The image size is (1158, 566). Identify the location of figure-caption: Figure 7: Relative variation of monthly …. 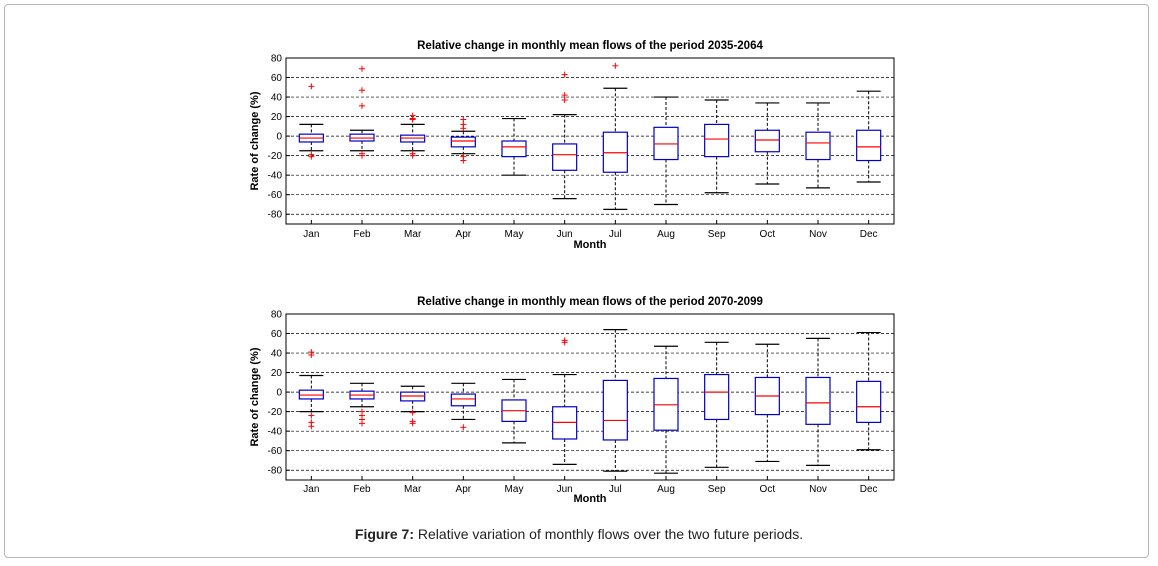
(579, 534).